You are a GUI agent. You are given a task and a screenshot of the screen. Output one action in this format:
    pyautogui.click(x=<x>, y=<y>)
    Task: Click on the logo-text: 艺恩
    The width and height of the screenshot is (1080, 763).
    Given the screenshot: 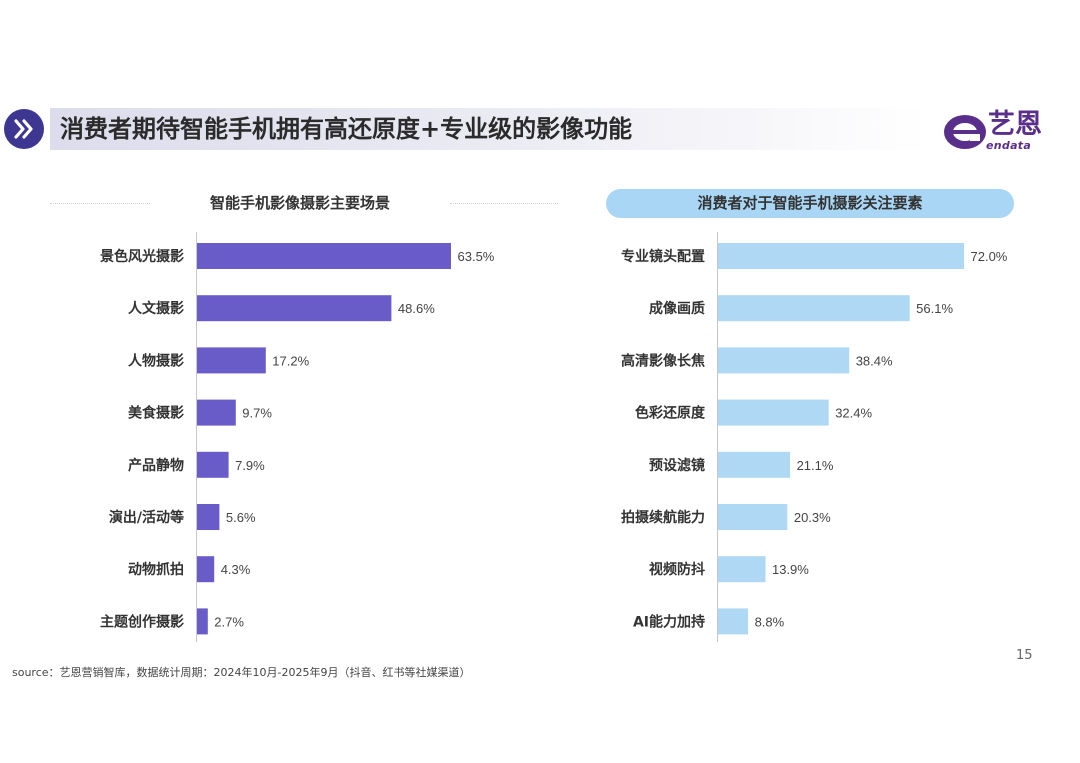 What is the action you would take?
    pyautogui.click(x=1015, y=124)
    